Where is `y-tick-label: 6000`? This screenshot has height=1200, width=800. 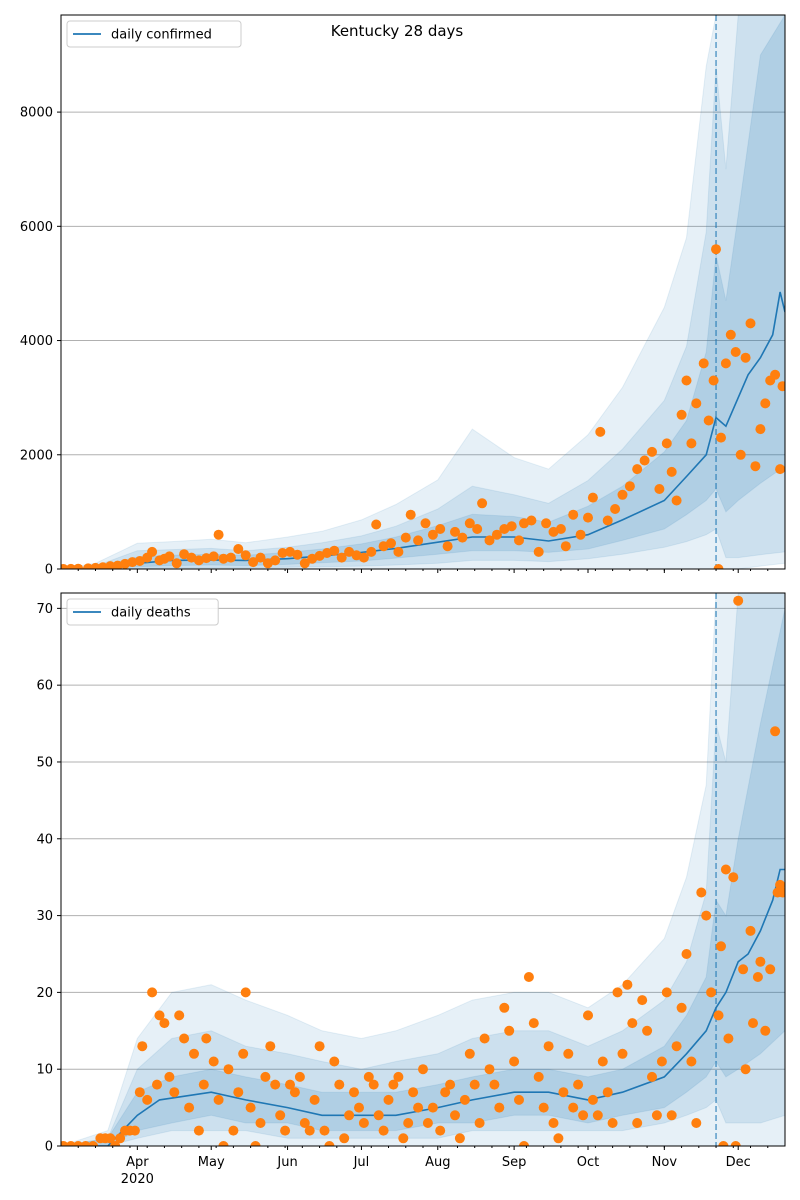
y-tick-label: 6000 is located at coordinates (36, 227).